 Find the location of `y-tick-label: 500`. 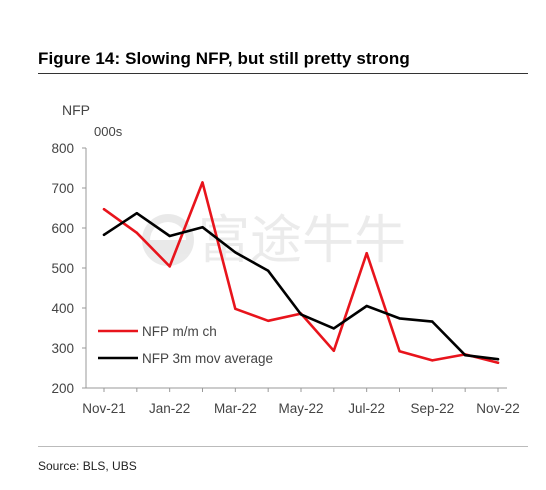

y-tick-label: 500 is located at coordinates (62, 268).